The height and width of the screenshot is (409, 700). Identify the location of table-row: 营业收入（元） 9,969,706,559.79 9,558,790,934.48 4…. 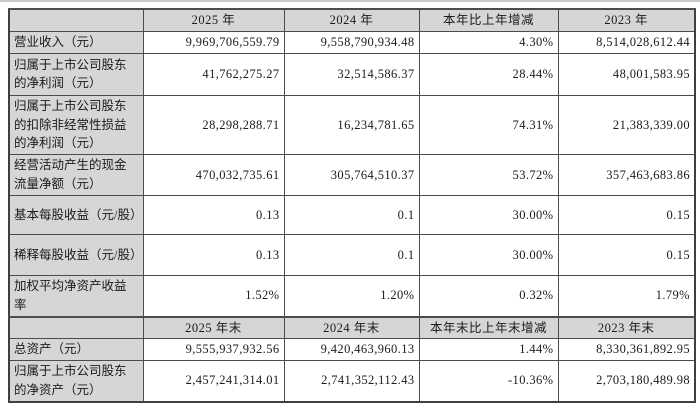
(352, 42).